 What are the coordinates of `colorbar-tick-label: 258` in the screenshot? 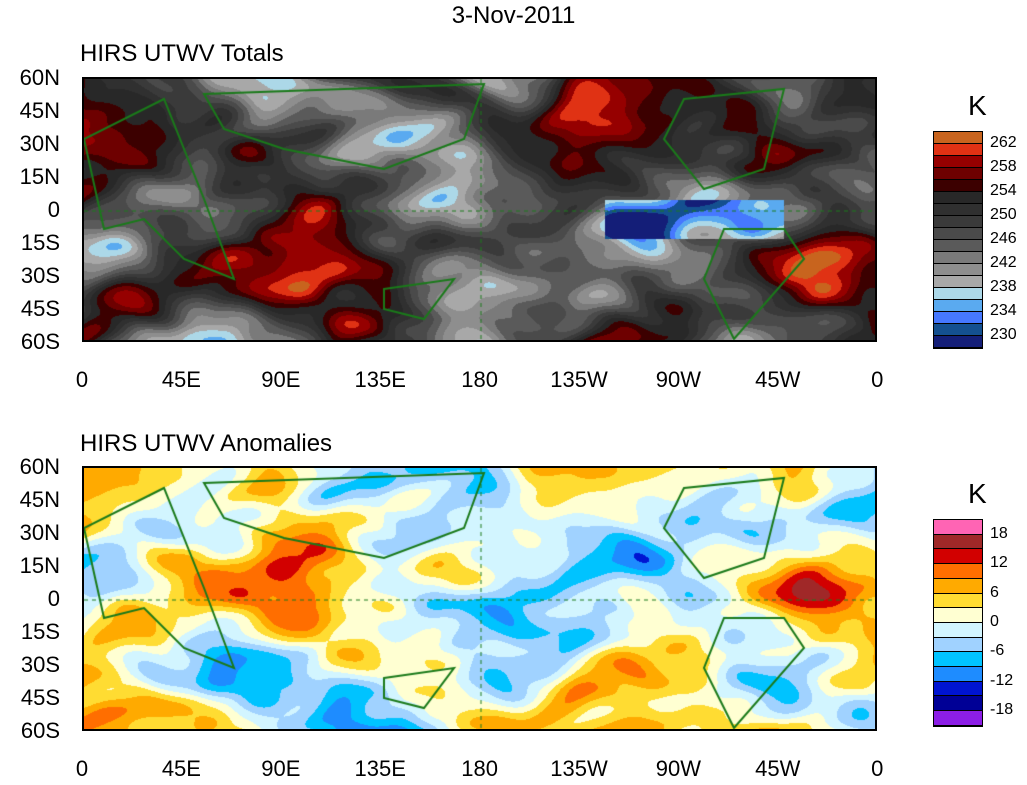 It's located at (1003, 166).